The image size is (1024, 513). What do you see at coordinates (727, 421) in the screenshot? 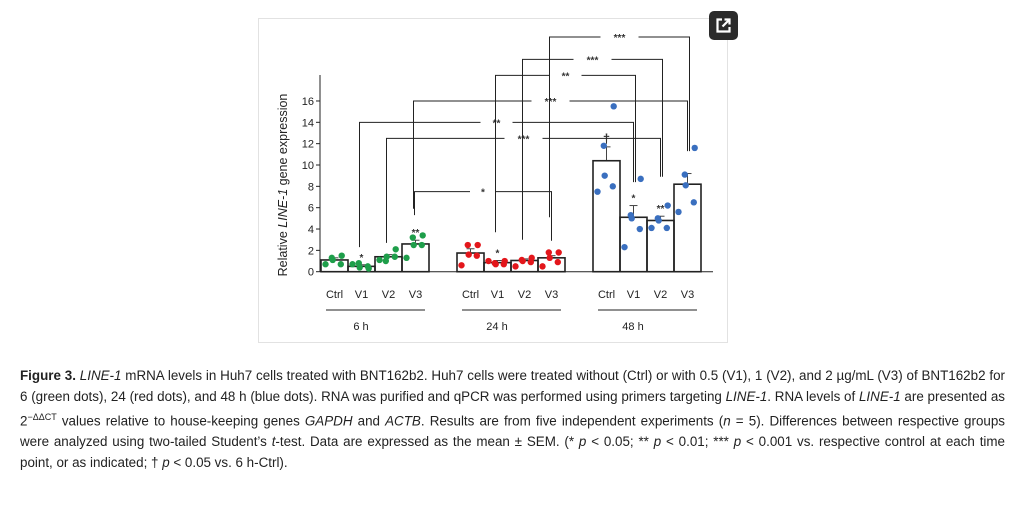
I see `caption-text: n` at bounding box center [727, 421].